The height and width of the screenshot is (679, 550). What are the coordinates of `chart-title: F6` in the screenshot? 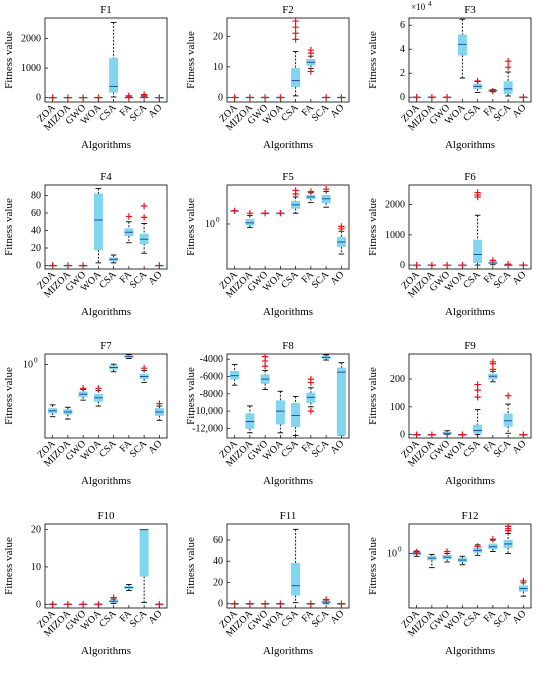 It's located at (470, 177).